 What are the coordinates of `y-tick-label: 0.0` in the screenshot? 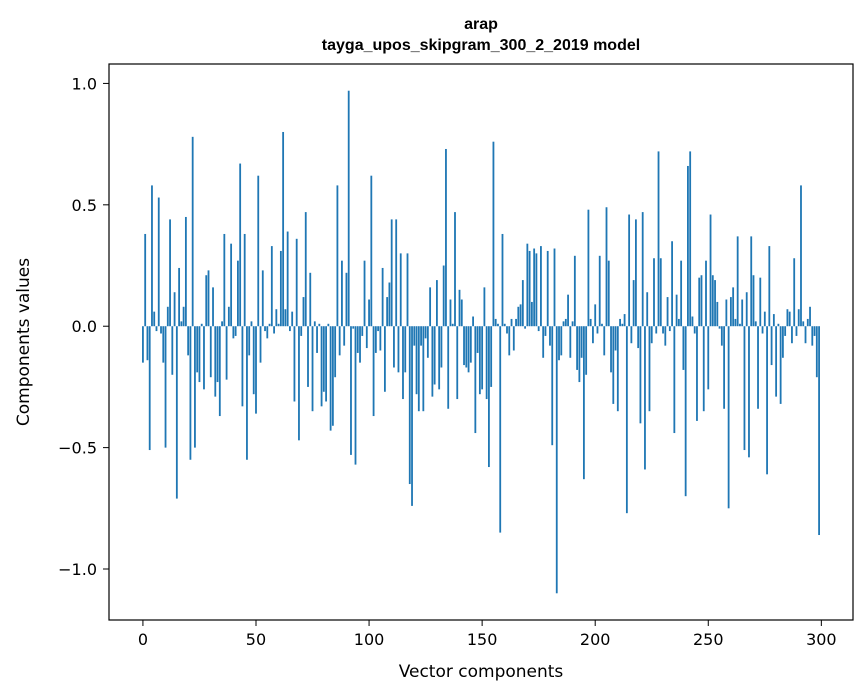 It's located at (84, 326).